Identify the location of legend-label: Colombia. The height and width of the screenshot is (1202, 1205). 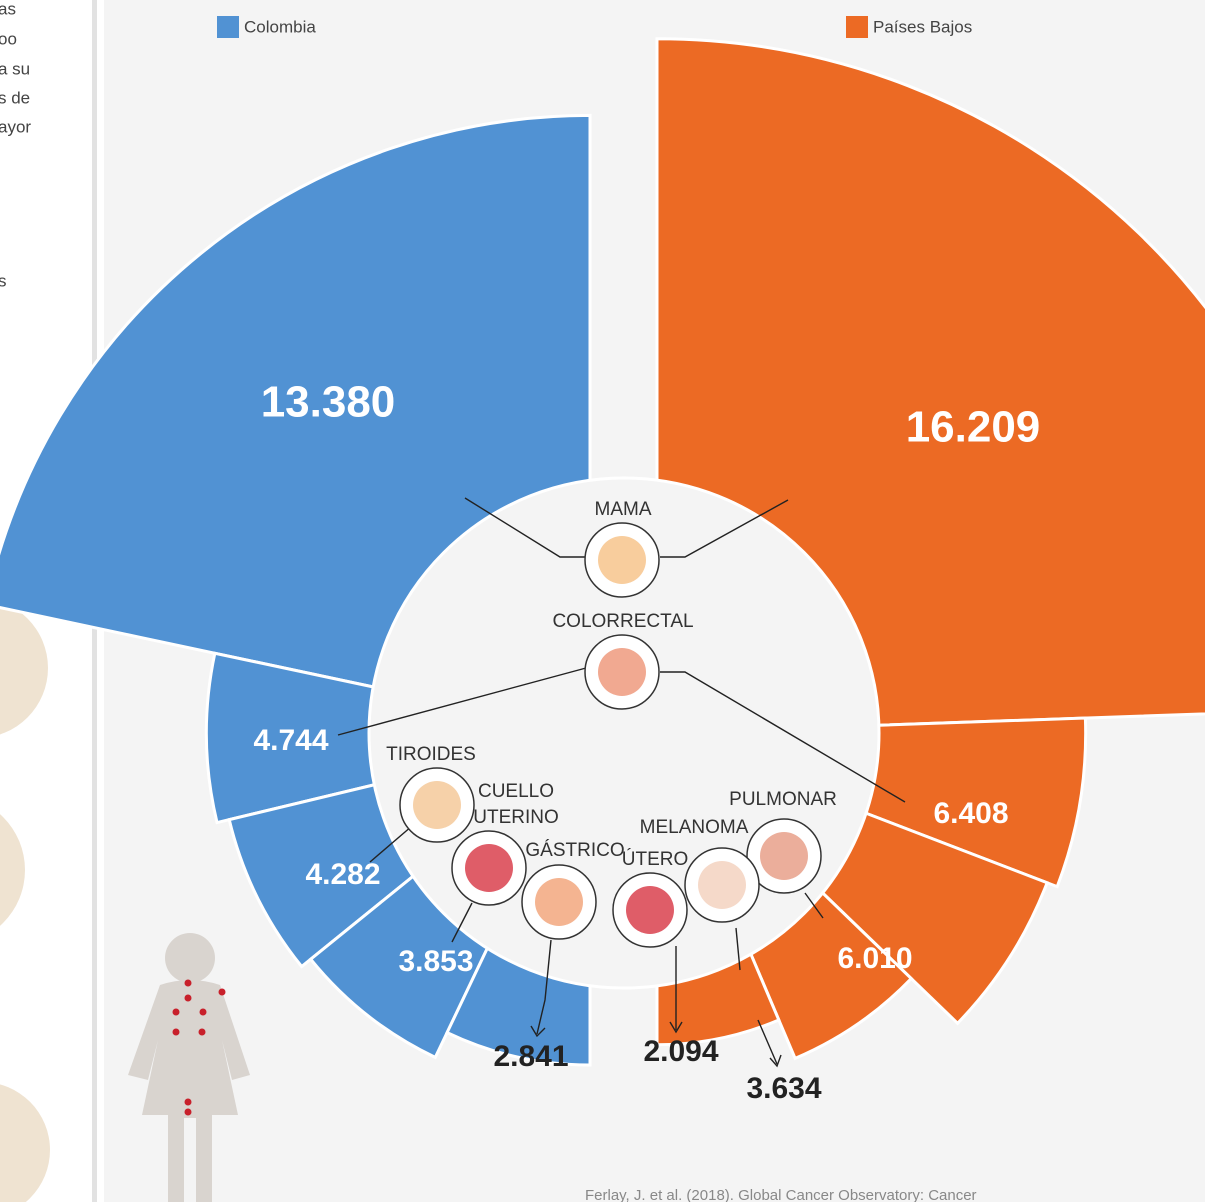
(280, 26).